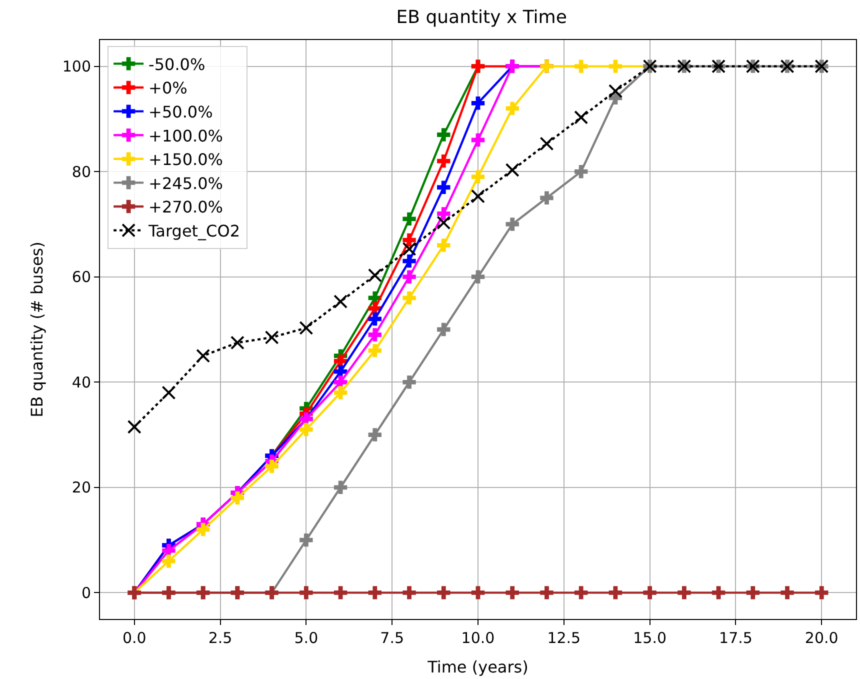 The width and height of the screenshot is (860, 679). I want to click on legend-label: +150.0%, so click(185, 160).